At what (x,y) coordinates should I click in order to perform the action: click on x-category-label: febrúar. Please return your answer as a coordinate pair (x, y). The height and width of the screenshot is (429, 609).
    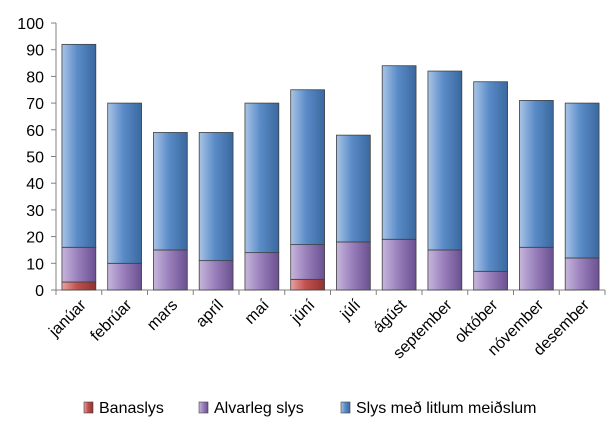
    Looking at the image, I should click on (112, 320).